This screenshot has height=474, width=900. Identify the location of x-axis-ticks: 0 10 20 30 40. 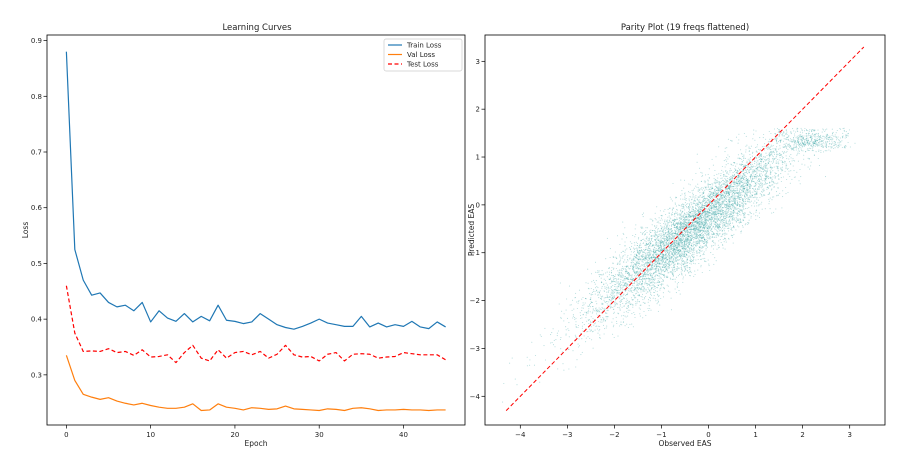
(236, 432).